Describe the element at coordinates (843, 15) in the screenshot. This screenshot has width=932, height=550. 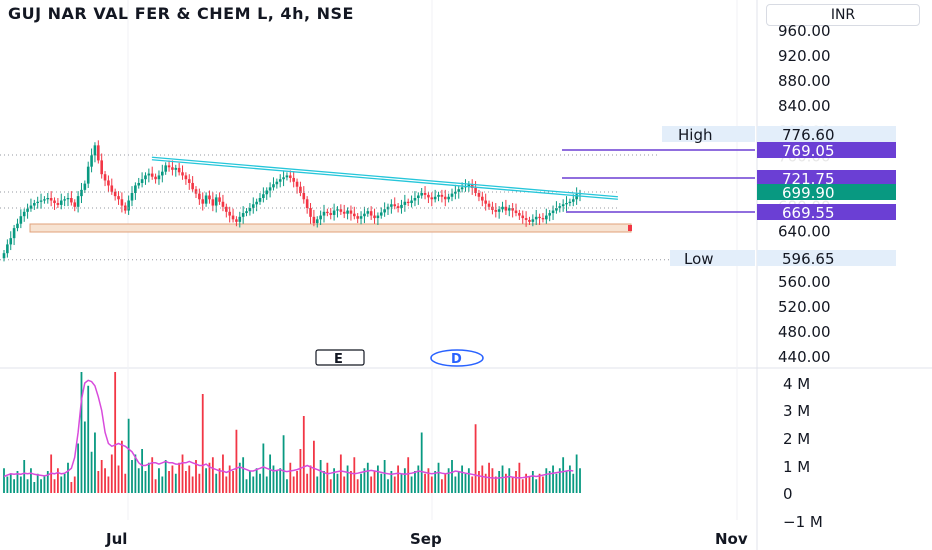
I see `currency-selector: INR` at that location.